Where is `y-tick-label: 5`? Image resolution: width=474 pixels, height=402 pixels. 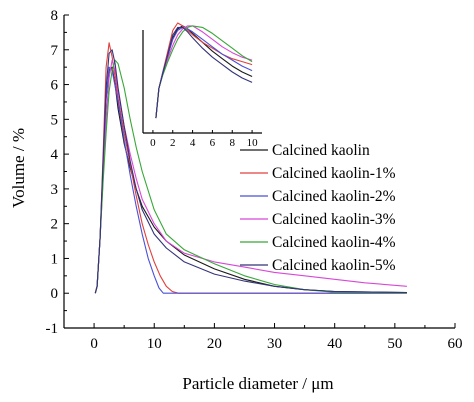
y-tick-label: 5 is located at coordinates (55, 120).